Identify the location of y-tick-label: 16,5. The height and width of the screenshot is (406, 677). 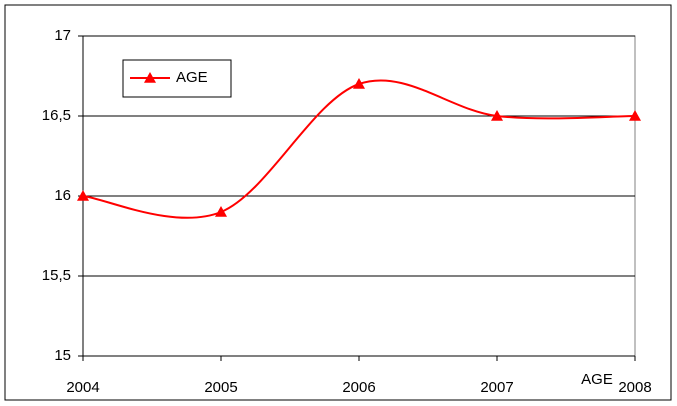
(56, 115).